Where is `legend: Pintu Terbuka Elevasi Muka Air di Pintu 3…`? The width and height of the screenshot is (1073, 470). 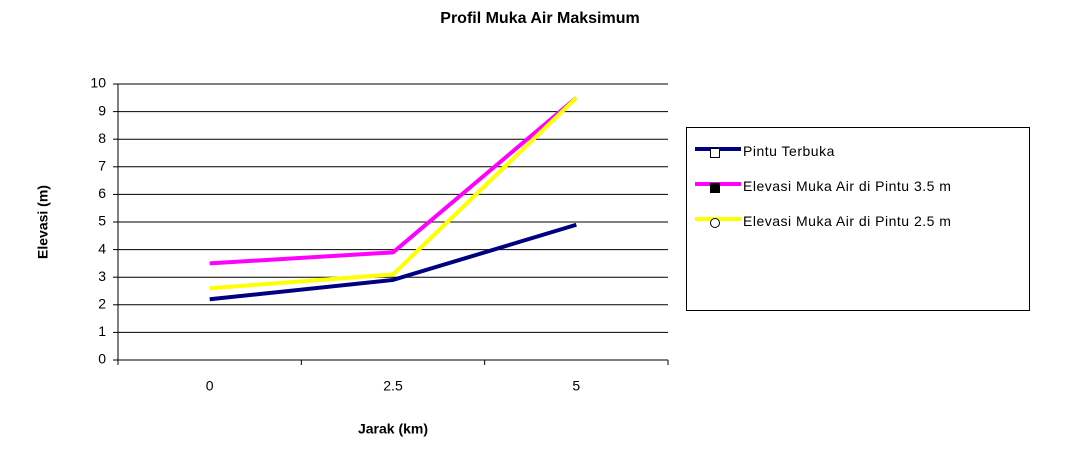
legend: Pintu Terbuka Elevasi Muka Air di Pintu 3… is located at coordinates (858, 219).